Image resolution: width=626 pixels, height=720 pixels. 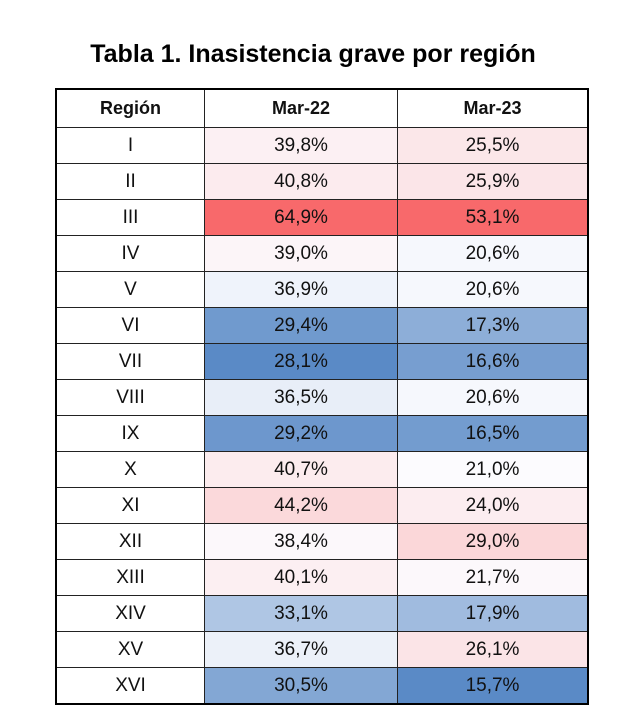 I want to click on table-row: XIV 33,1% 17,9%, so click(x=322, y=613).